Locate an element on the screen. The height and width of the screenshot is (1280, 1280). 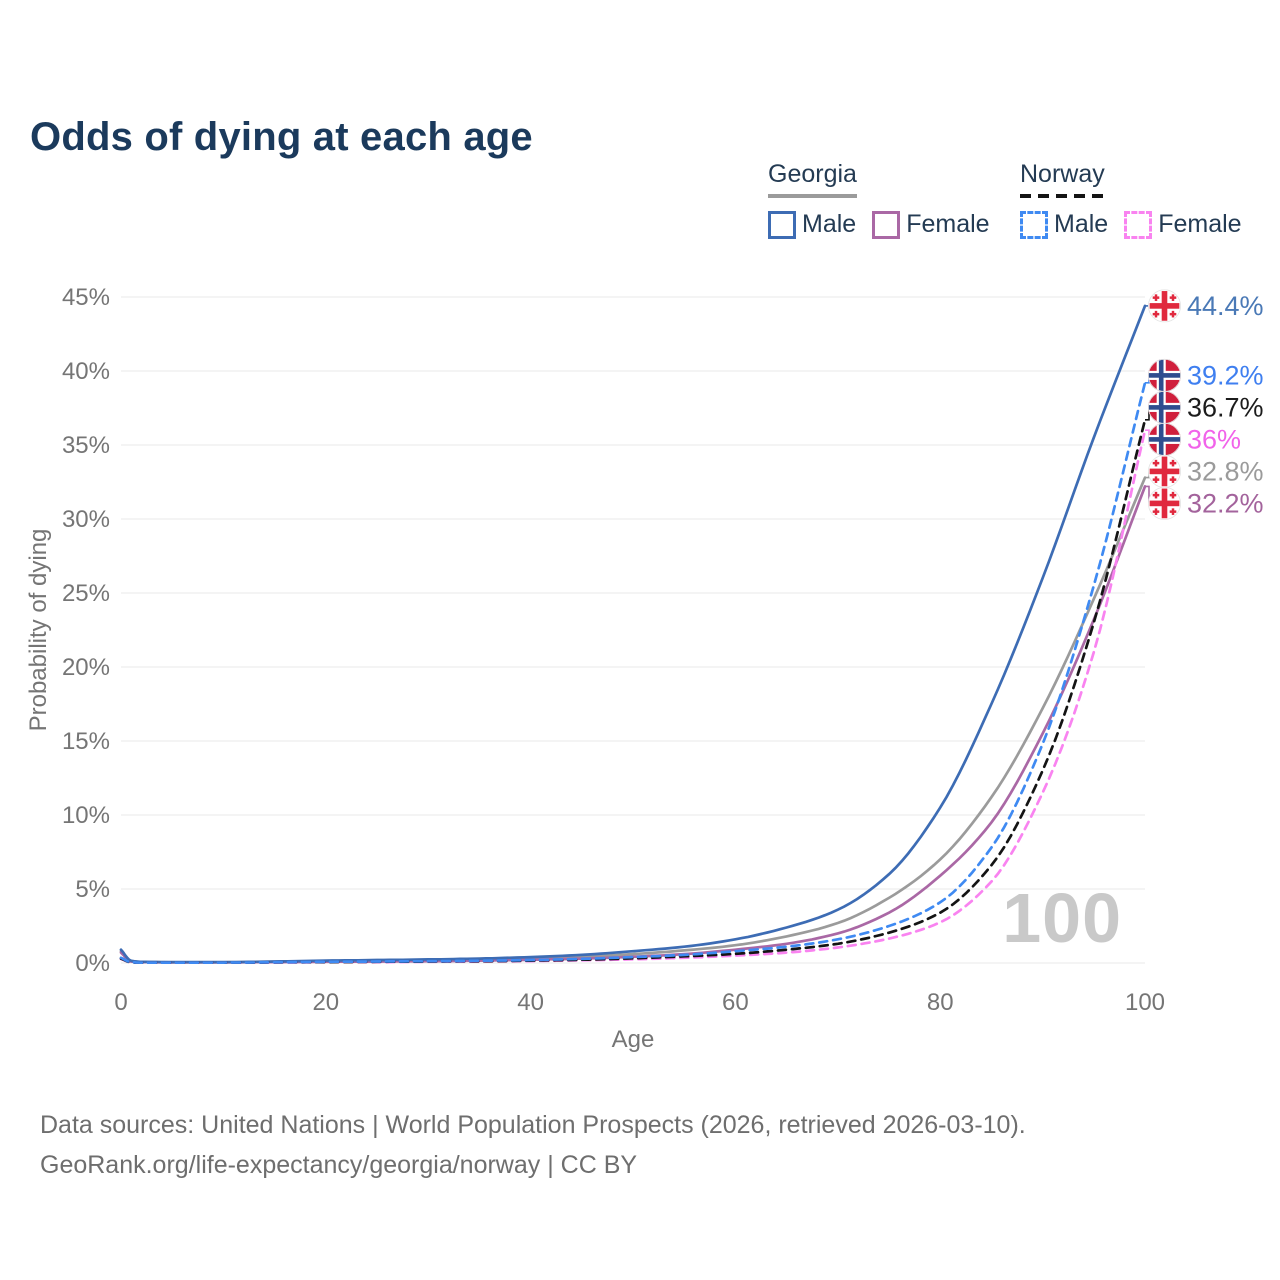
legend-group-norway: Norway Male Female is located at coordinates (1139, 199).